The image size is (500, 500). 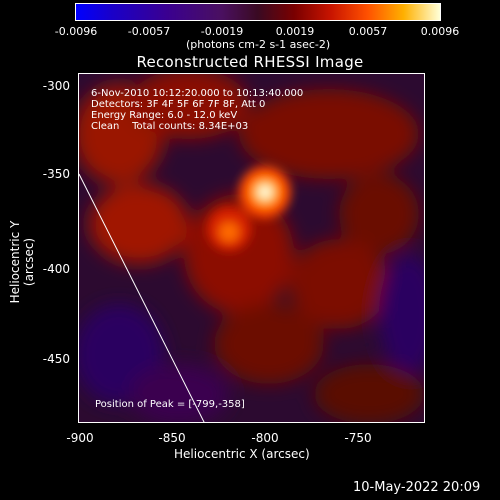 I want to click on peak-position: Position of Peak = [-799,-358], so click(x=170, y=404).